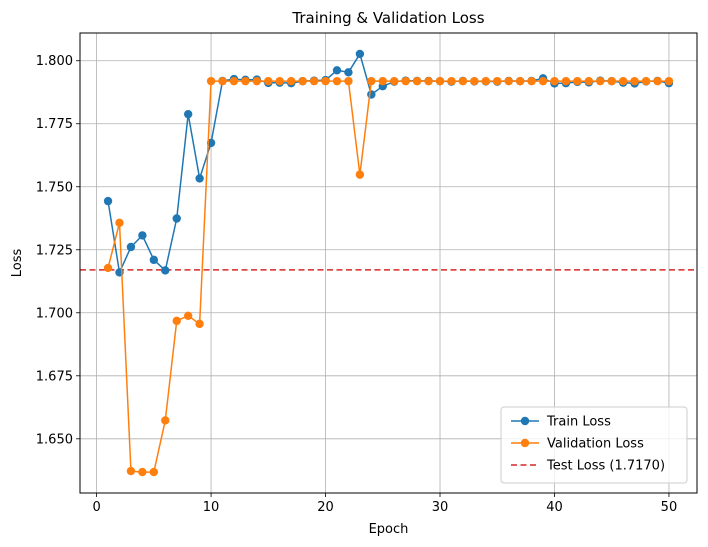  What do you see at coordinates (211, 507) in the screenshot?
I see `x-tick-label: 10` at bounding box center [211, 507].